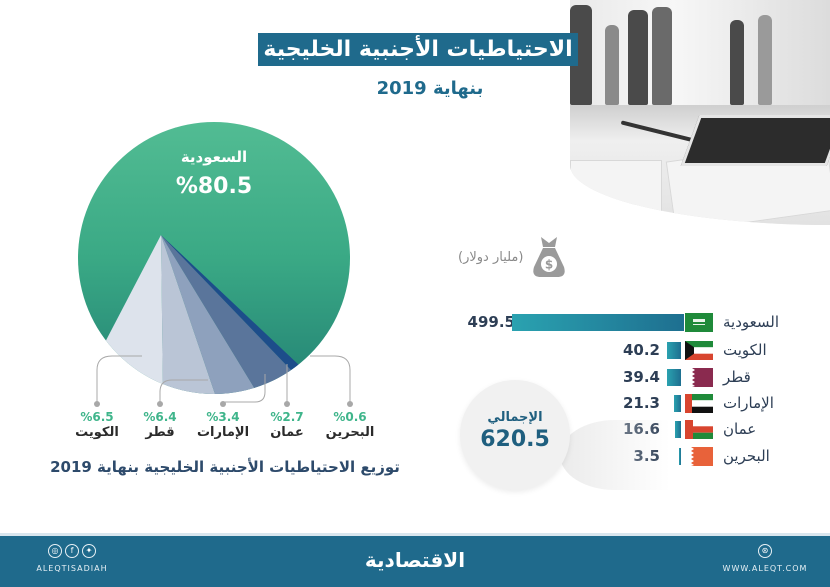 This screenshot has height=587, width=830. Describe the element at coordinates (616, 191) in the screenshot. I see `document-paper` at that location.